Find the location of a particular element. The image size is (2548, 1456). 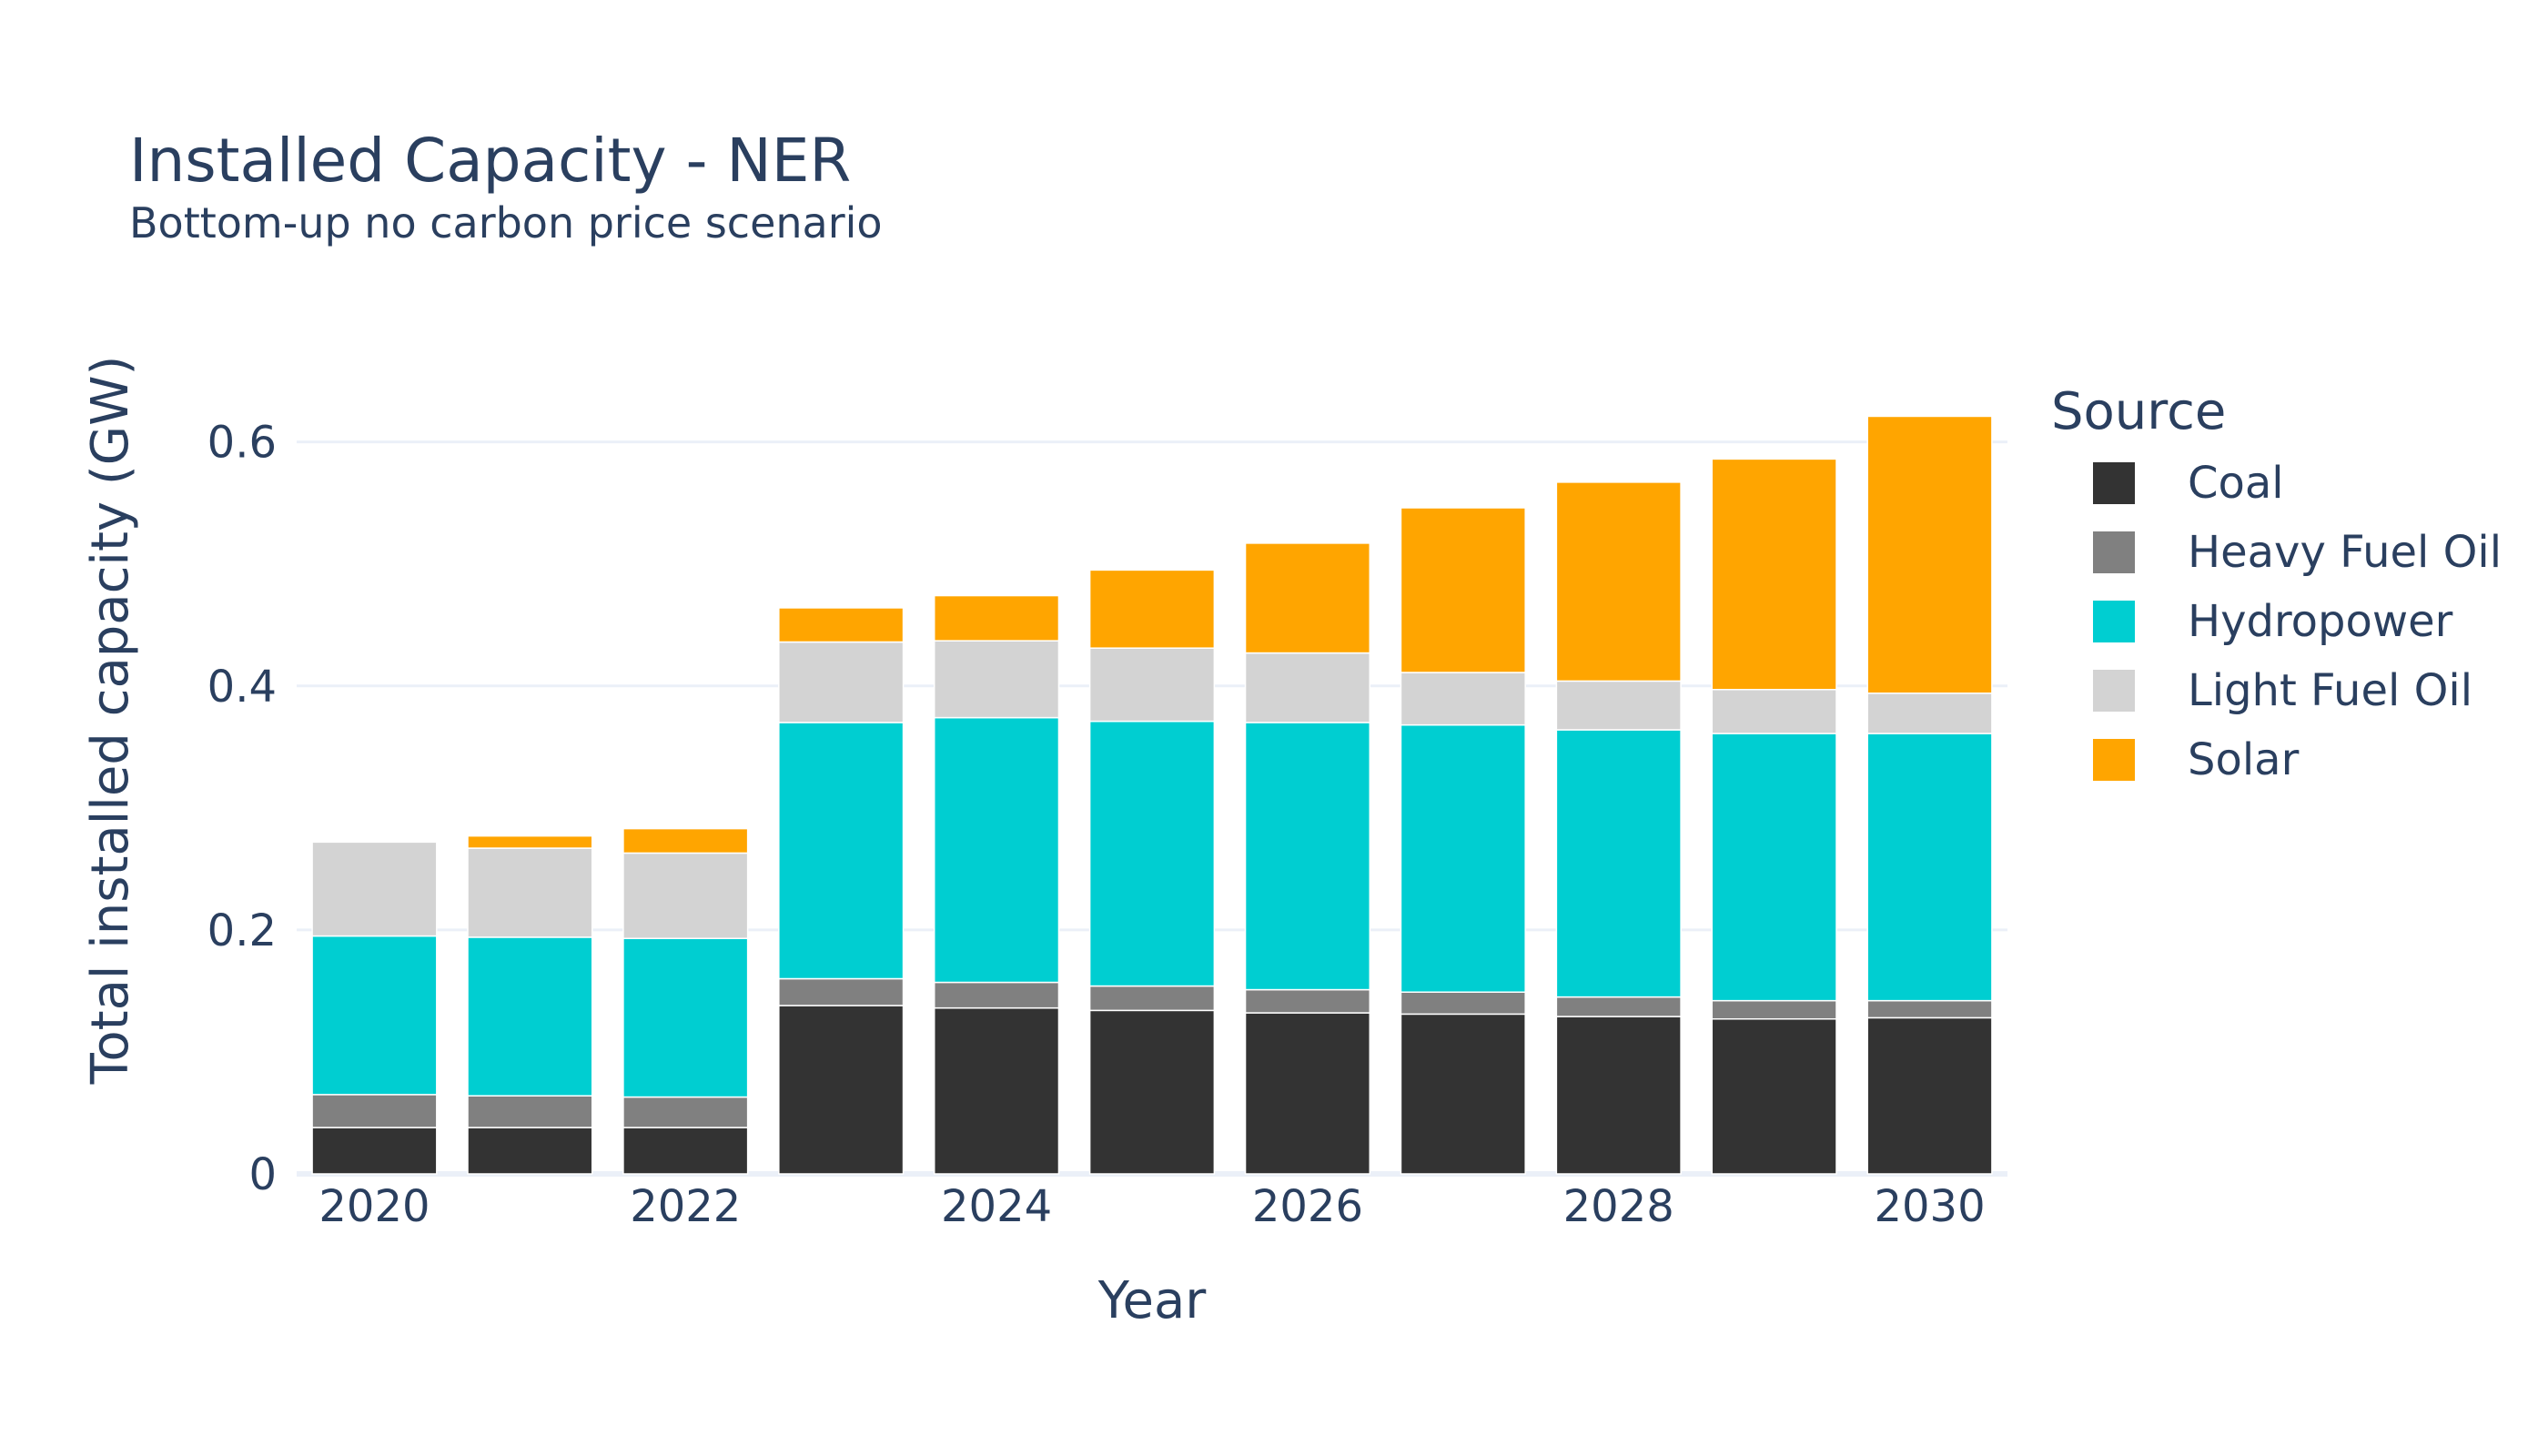

legend-label: Hydropower is located at coordinates (2320, 621).